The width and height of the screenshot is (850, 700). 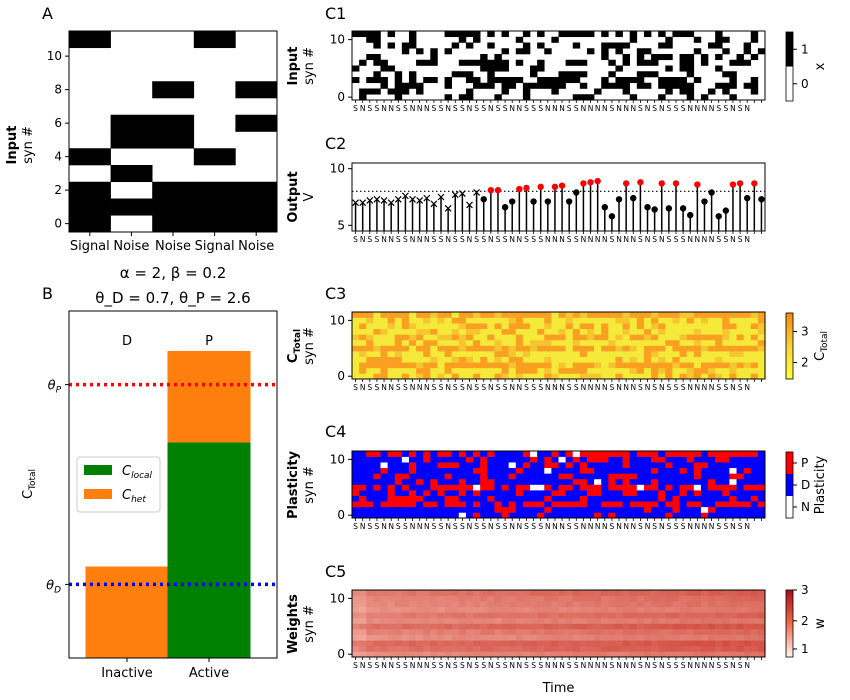 What do you see at coordinates (341, 654) in the screenshot?
I see `y-tick-label: 0` at bounding box center [341, 654].